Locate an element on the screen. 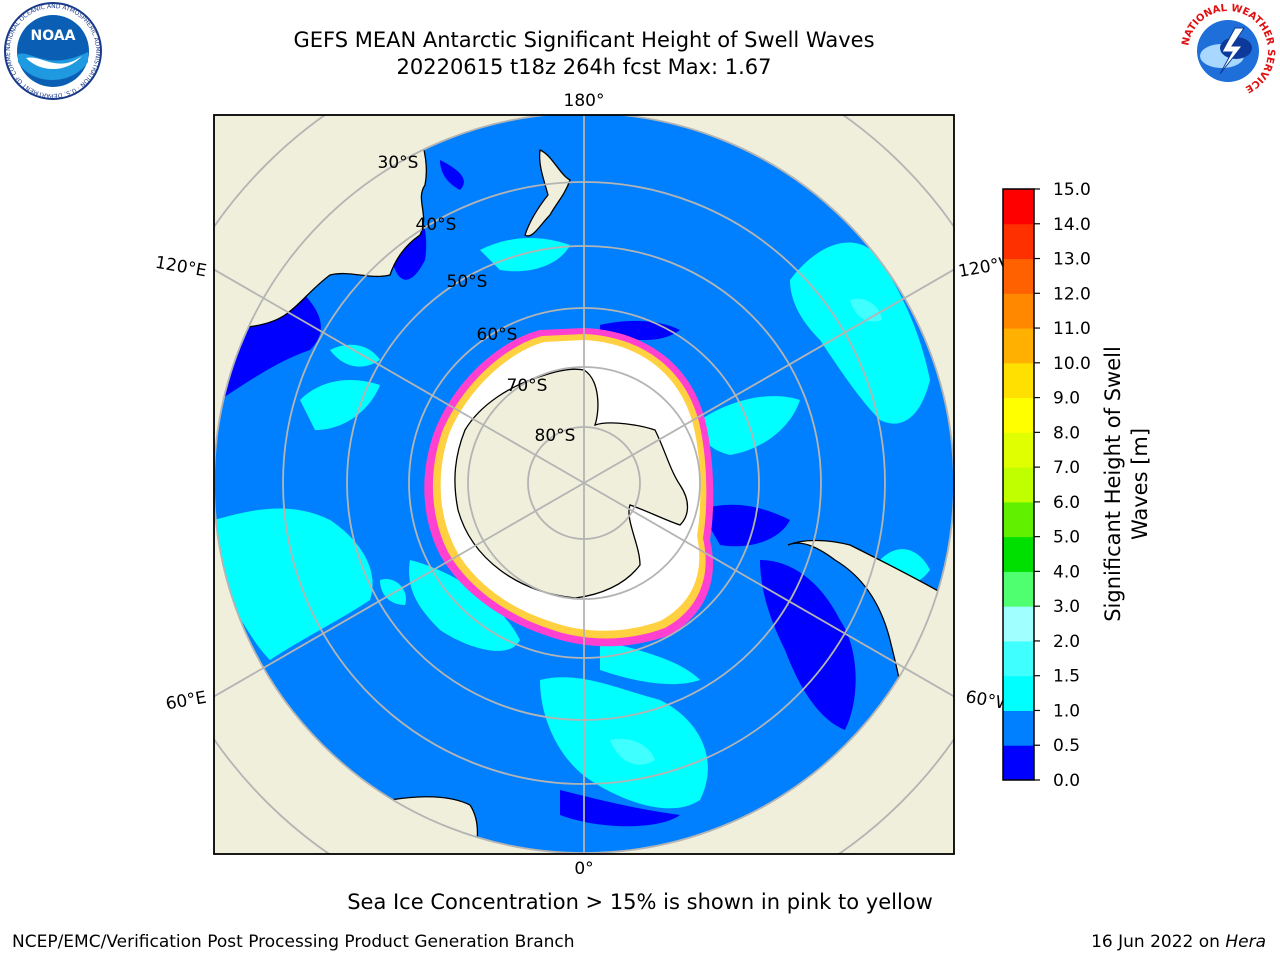 The height and width of the screenshot is (960, 1280). colorbar-tick-label: 10.0 is located at coordinates (1072, 364).